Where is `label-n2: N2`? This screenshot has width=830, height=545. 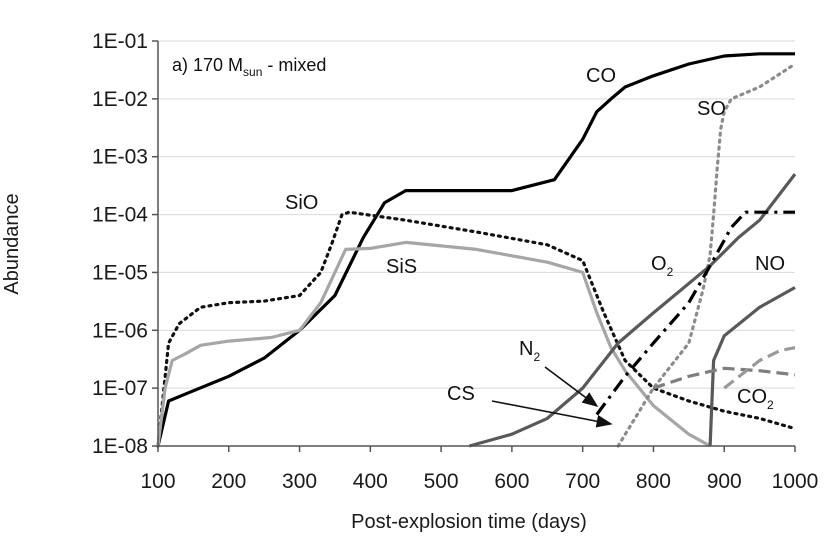
label-n2: N2 is located at coordinates (529, 351).